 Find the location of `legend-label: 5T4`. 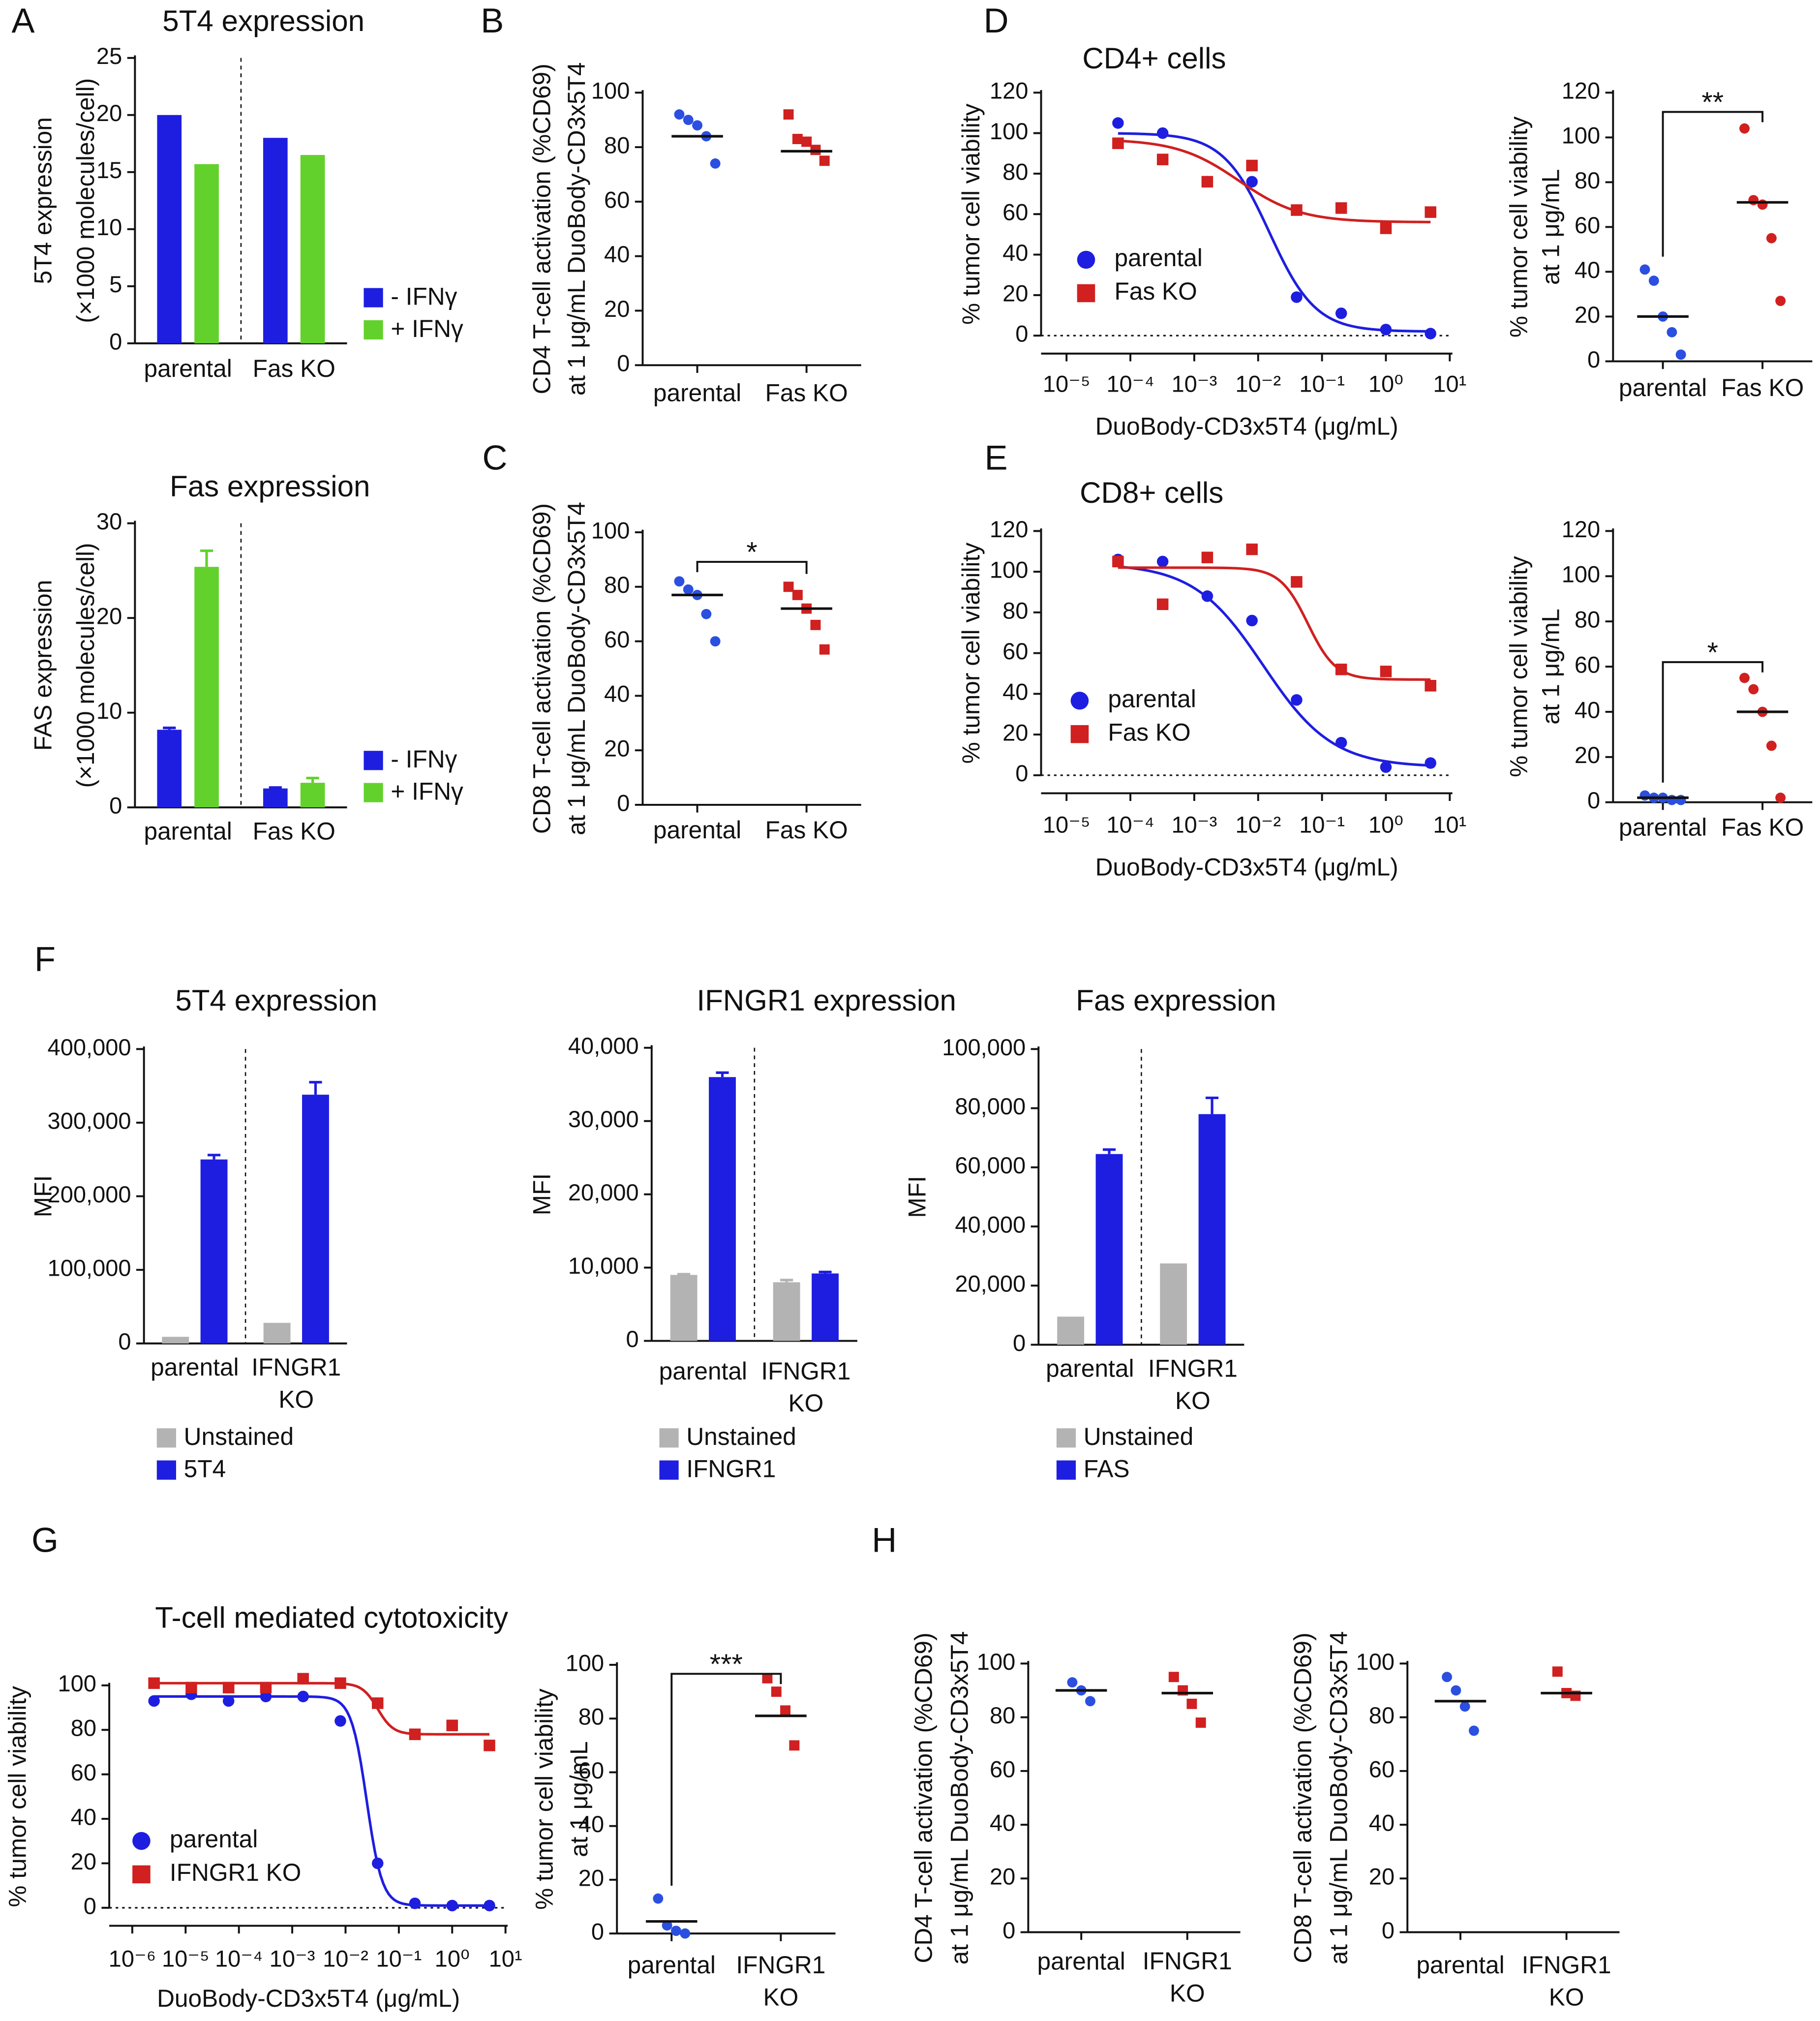

legend-label: 5T4 is located at coordinates (205, 1469).